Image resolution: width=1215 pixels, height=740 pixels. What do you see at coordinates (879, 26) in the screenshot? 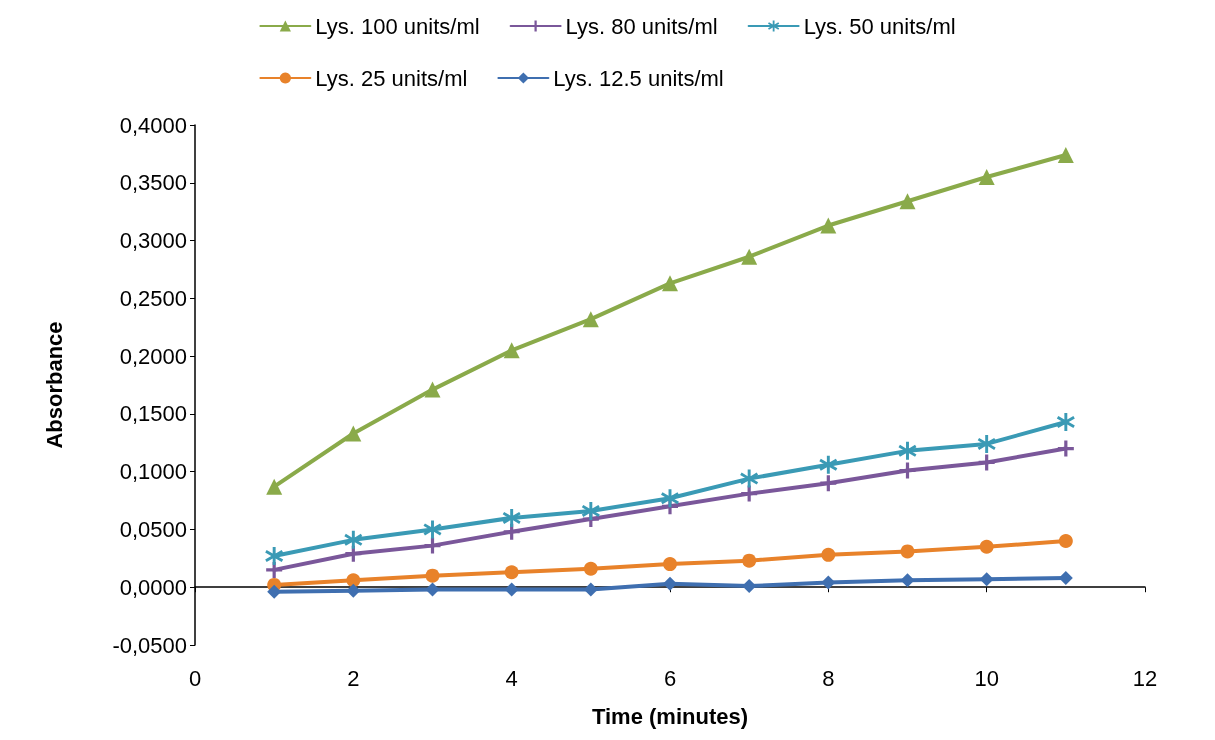
I see `legend-label: Lys. 50 units/ml` at bounding box center [879, 26].